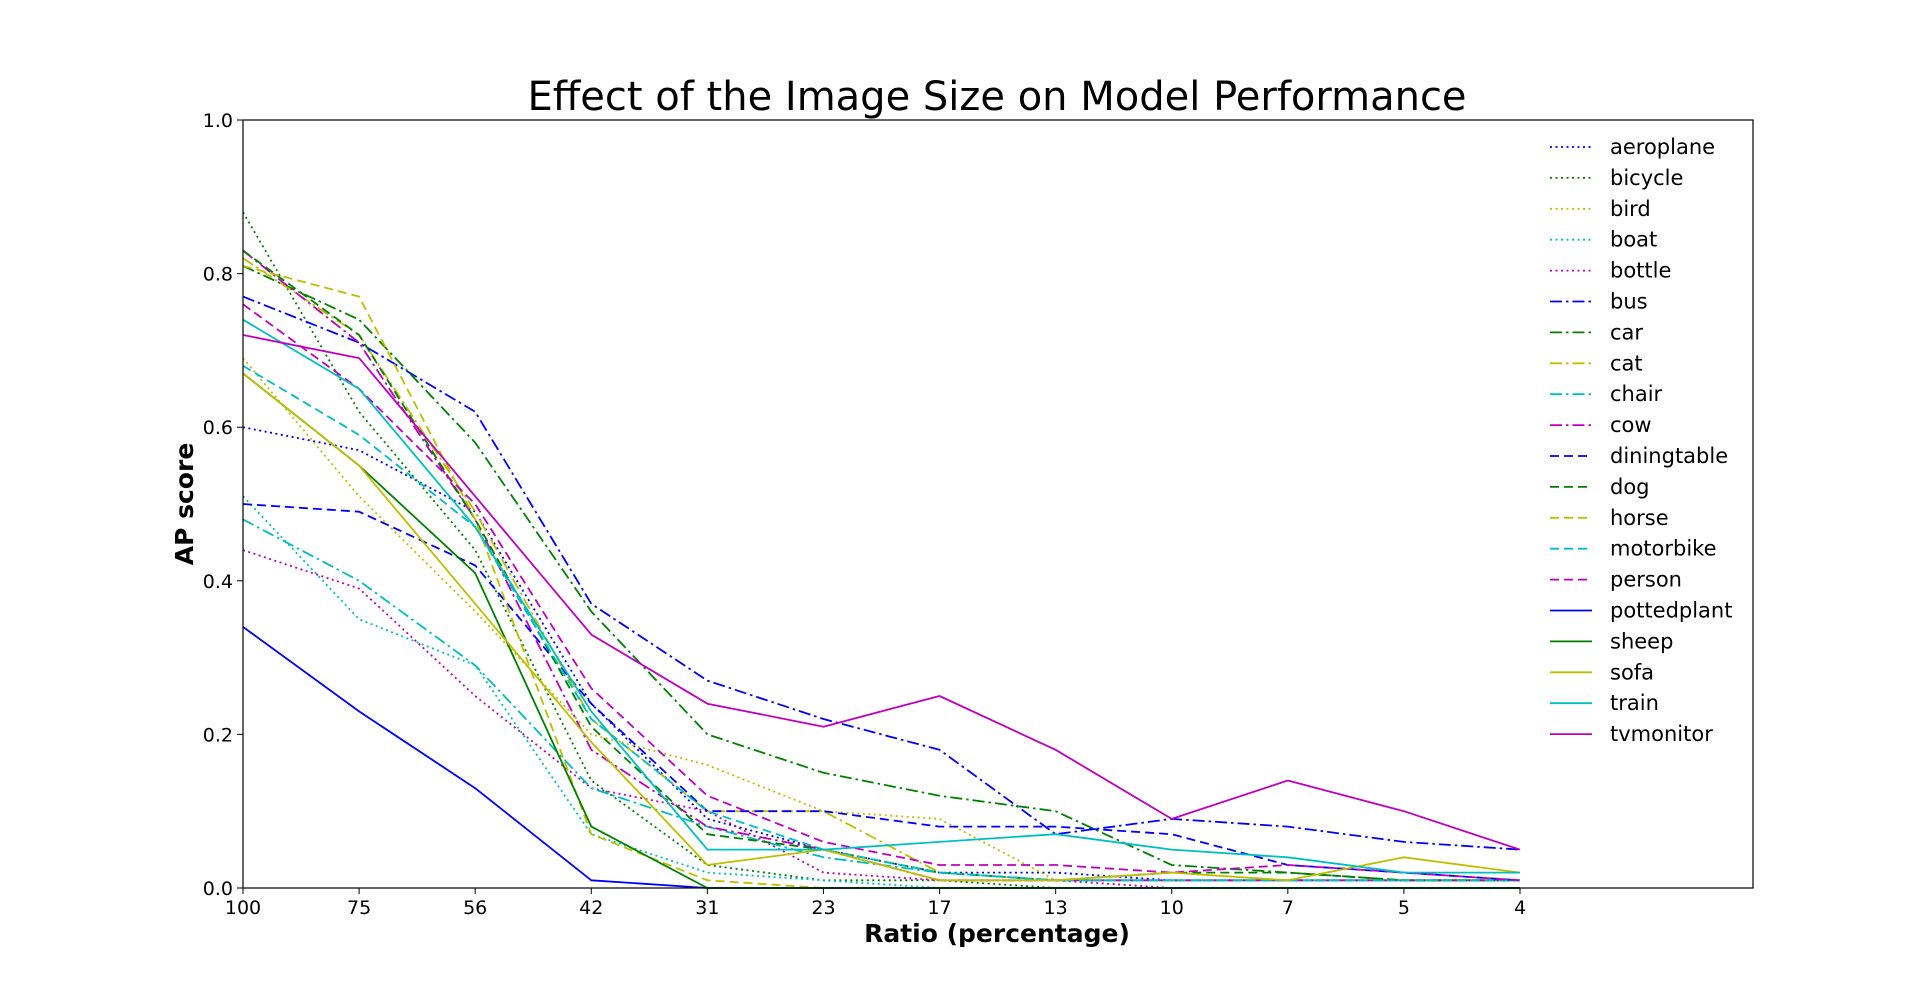  Describe the element at coordinates (1669, 456) in the screenshot. I see `legend-label: diningtable` at that location.